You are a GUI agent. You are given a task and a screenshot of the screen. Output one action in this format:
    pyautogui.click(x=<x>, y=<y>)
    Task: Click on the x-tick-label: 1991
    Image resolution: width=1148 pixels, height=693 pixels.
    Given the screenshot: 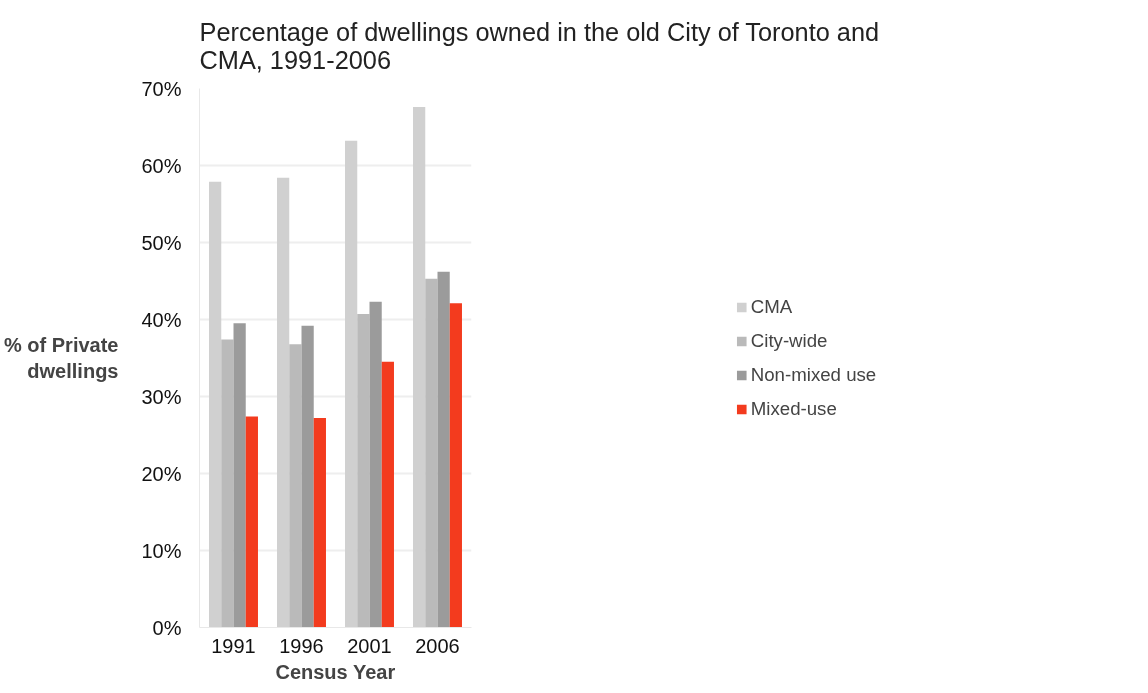 What is the action you would take?
    pyautogui.click(x=233, y=645)
    